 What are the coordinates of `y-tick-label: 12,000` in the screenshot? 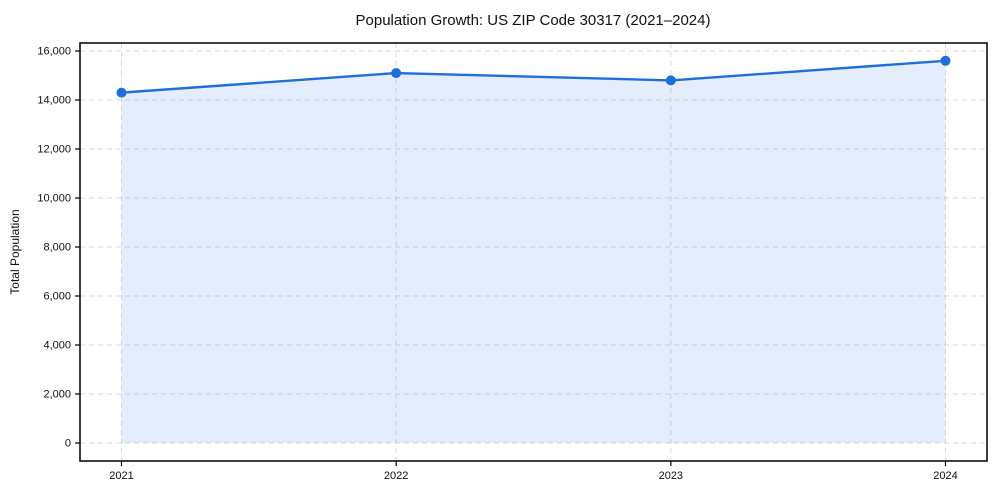 It's located at (54, 150).